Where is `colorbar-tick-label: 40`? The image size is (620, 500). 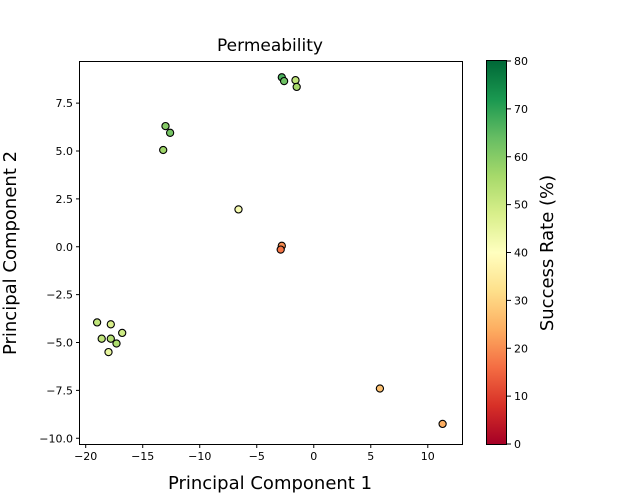
colorbar-tick-label: 40 is located at coordinates (521, 253).